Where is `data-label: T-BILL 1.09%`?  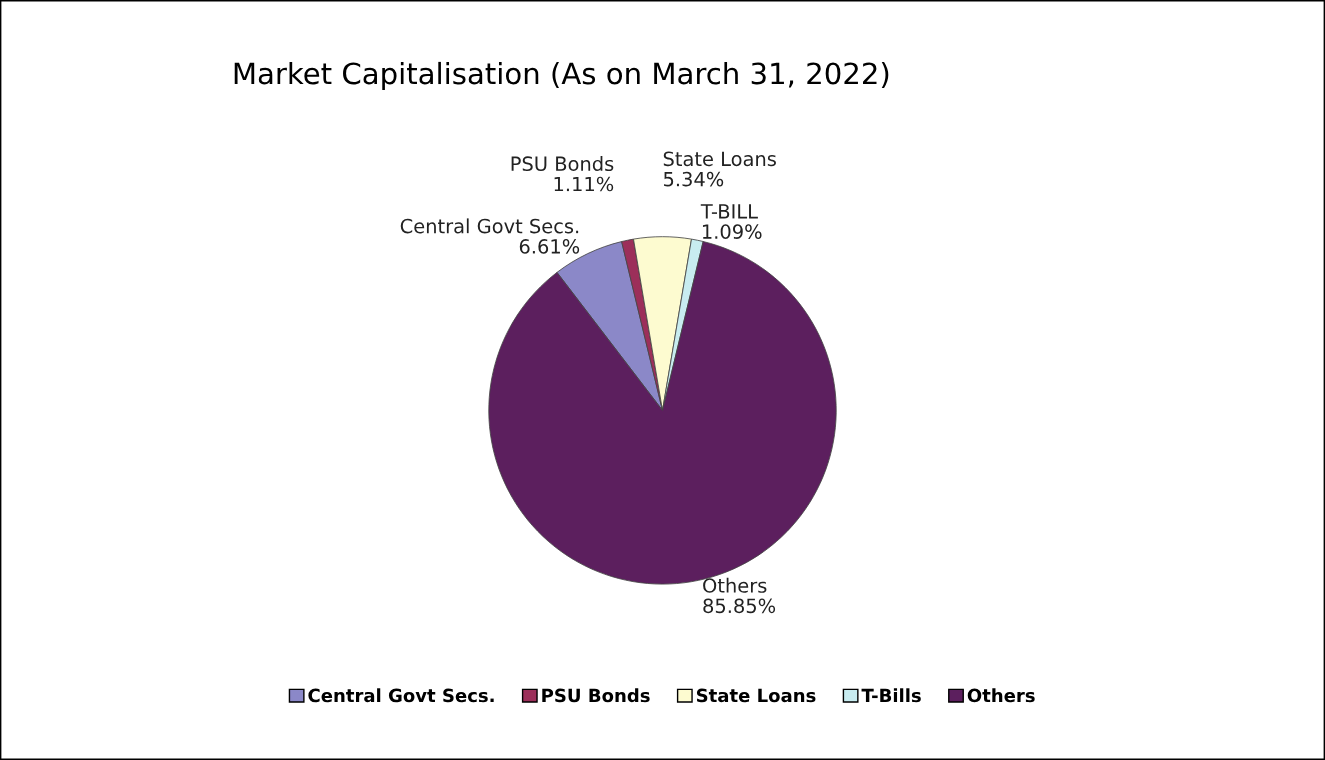
data-label: T-BILL 1.09% is located at coordinates (731, 221).